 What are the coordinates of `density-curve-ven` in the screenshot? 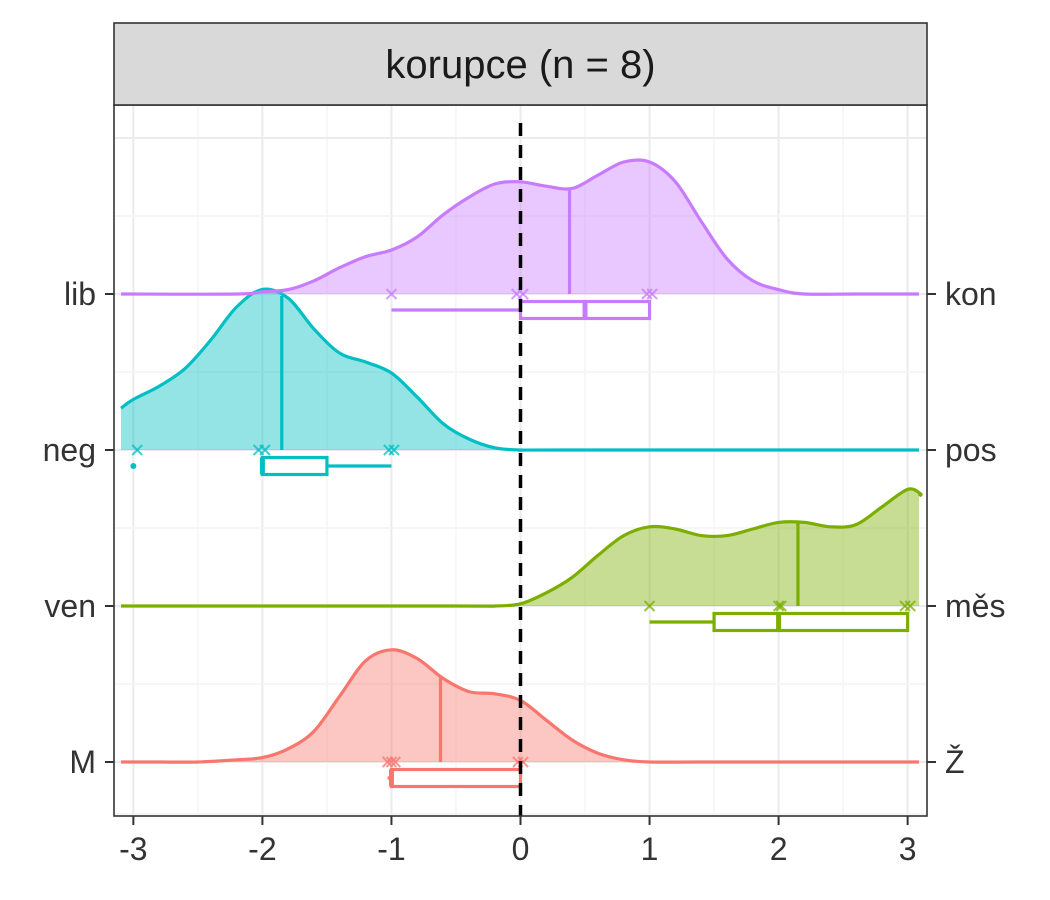 It's located at (522, 547).